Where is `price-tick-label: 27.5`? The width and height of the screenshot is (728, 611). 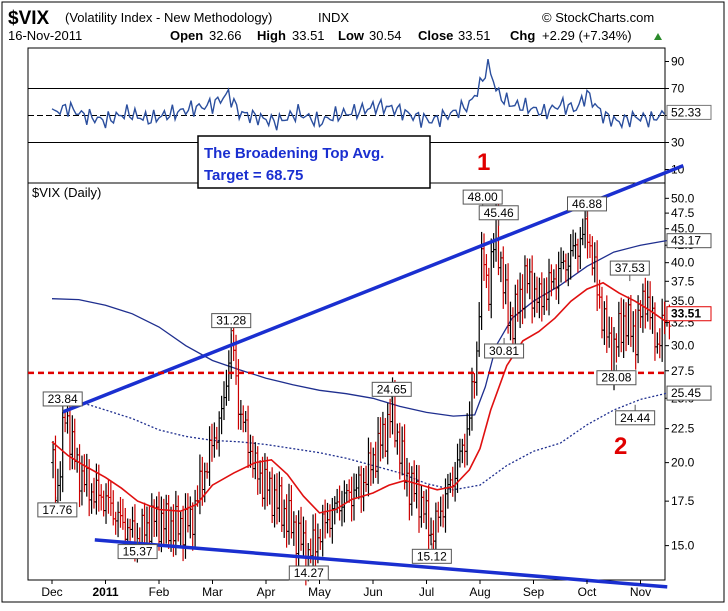
price-tick-label: 27.5 is located at coordinates (683, 371).